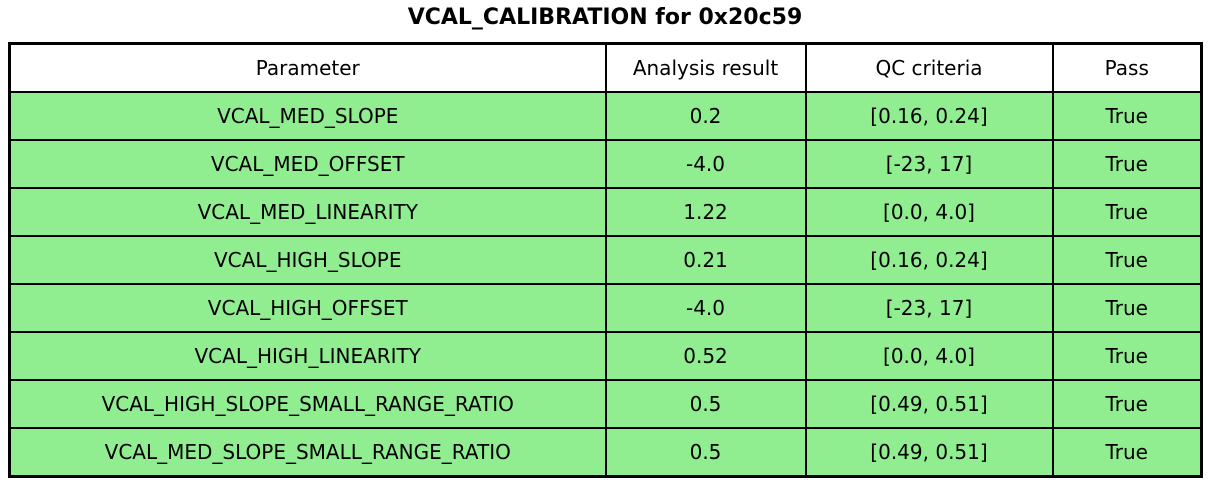 The image size is (1210, 502). What do you see at coordinates (705, 116) in the screenshot?
I see `cell-result: 0.2` at bounding box center [705, 116].